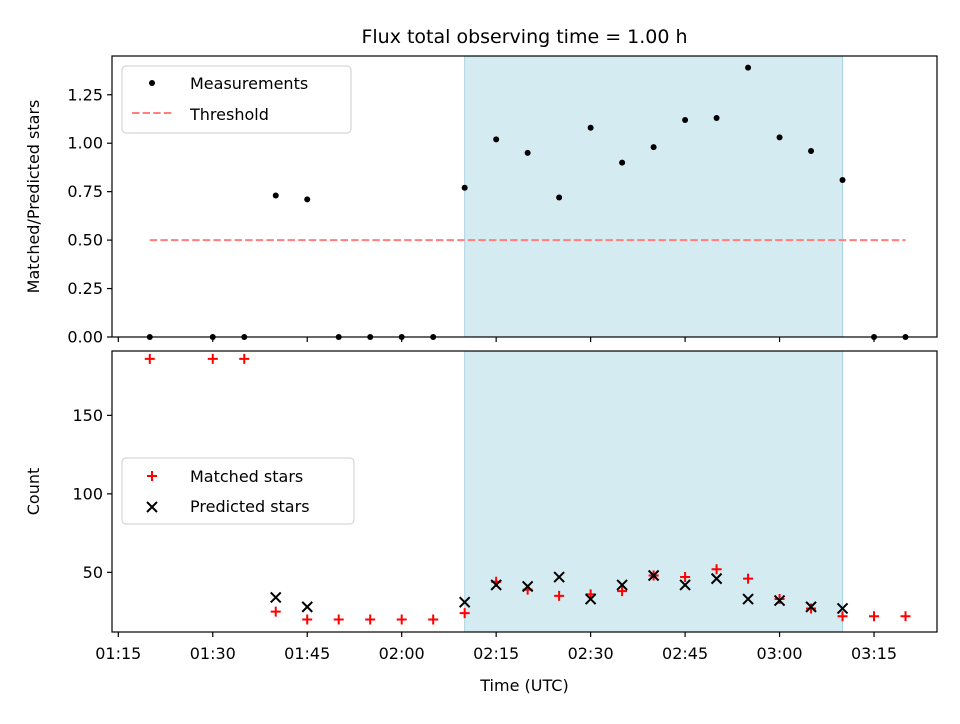 The height and width of the screenshot is (724, 960). I want to click on x-tick-label: 02:30, so click(591, 653).